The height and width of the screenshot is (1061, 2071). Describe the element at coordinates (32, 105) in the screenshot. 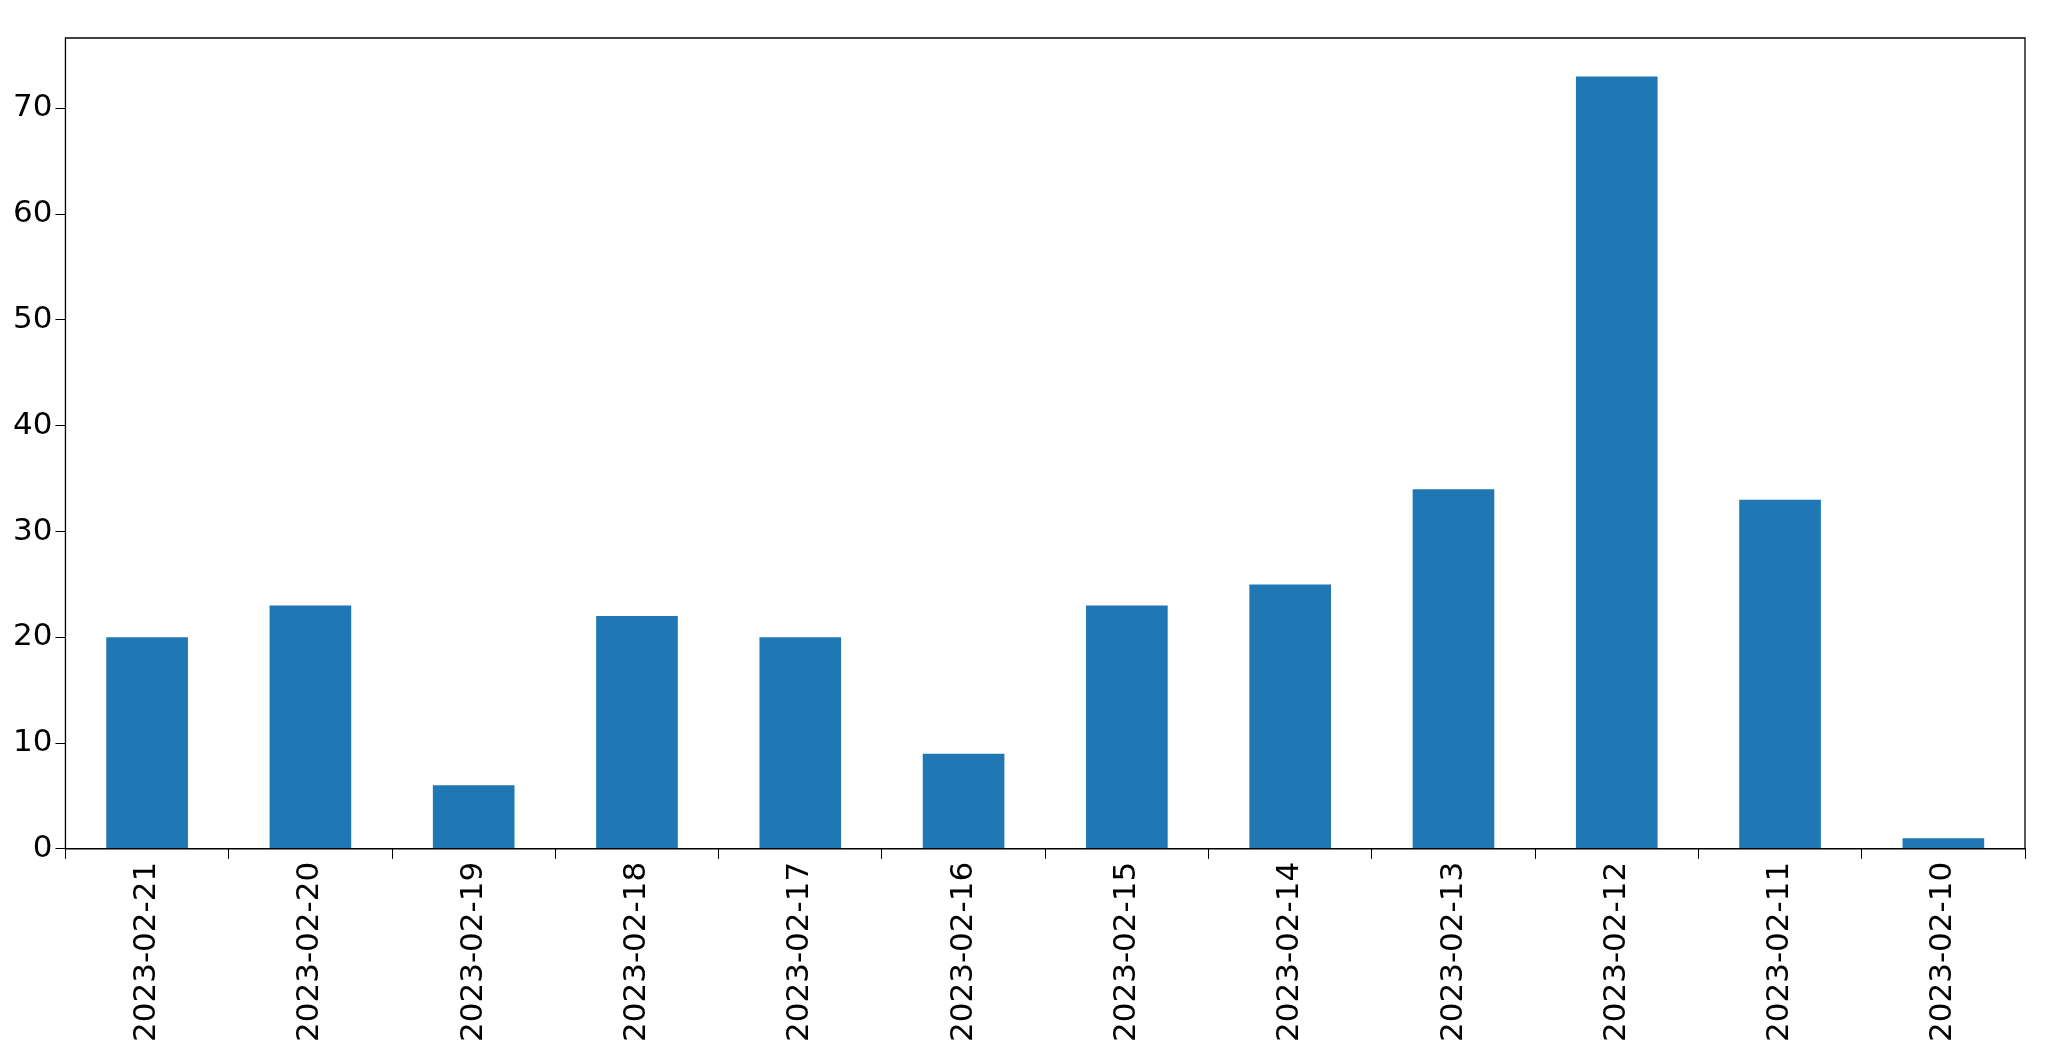

I see `y-tick-label: 70` at that location.